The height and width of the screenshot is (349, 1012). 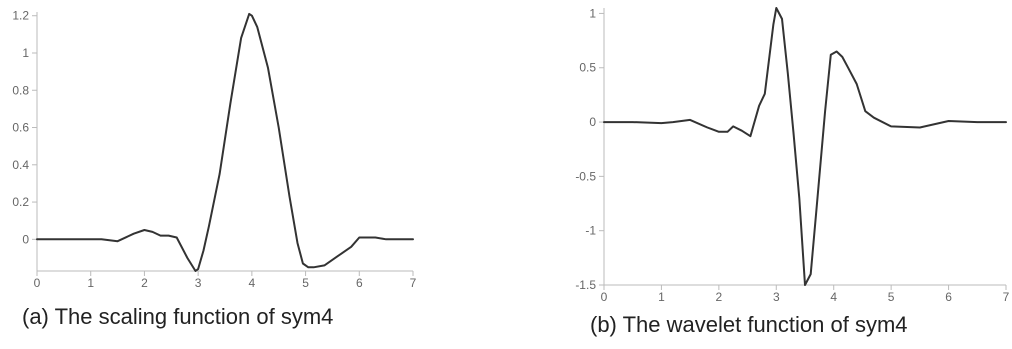 What do you see at coordinates (20, 90) in the screenshot?
I see `y-tick-label: 0.8` at bounding box center [20, 90].